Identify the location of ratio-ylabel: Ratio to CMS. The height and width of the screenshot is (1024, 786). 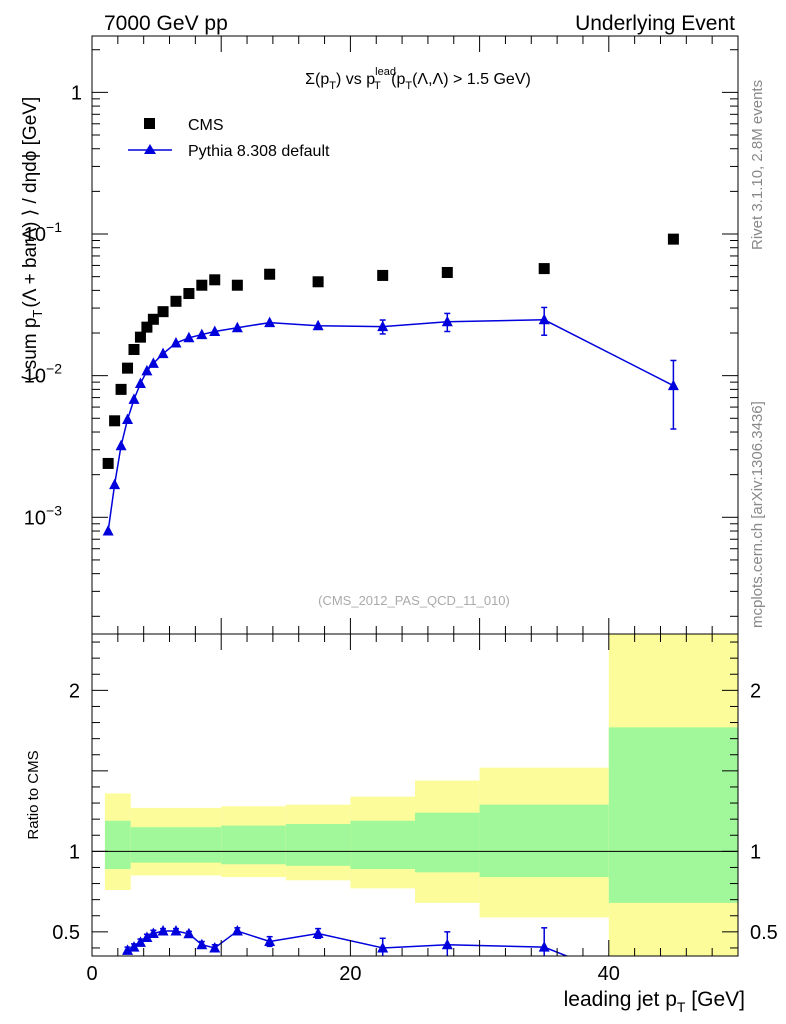
(33, 794).